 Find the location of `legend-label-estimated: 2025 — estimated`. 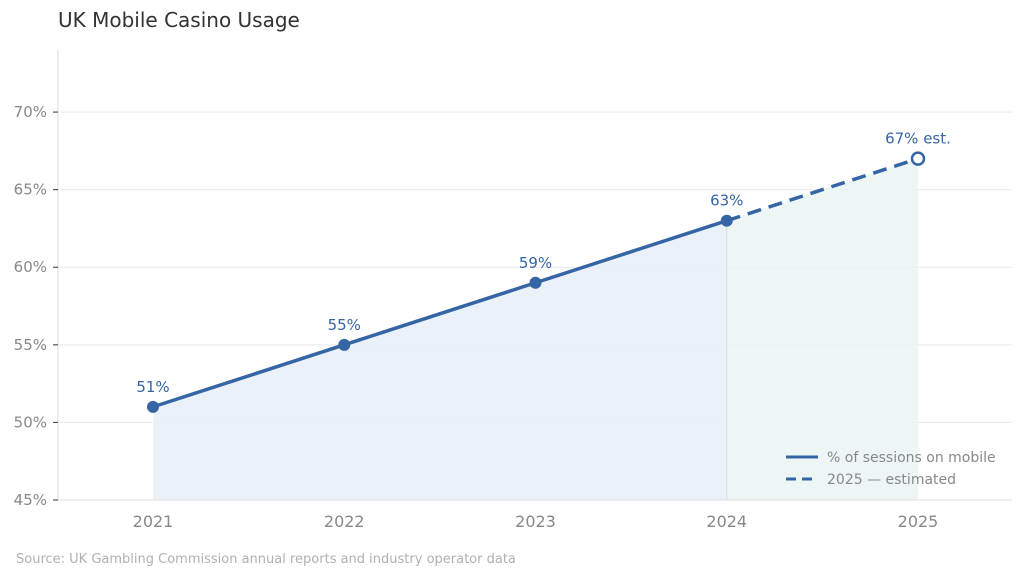

legend-label-estimated: 2025 — estimated is located at coordinates (891, 480).